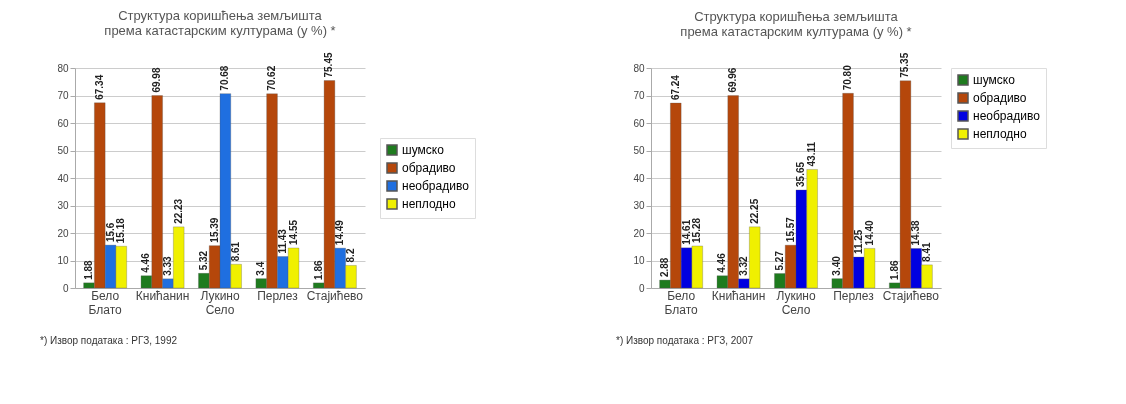 This screenshot has width=1126, height=404. What do you see at coordinates (926, 251) in the screenshot?
I see `data-label: 8.41` at bounding box center [926, 251].